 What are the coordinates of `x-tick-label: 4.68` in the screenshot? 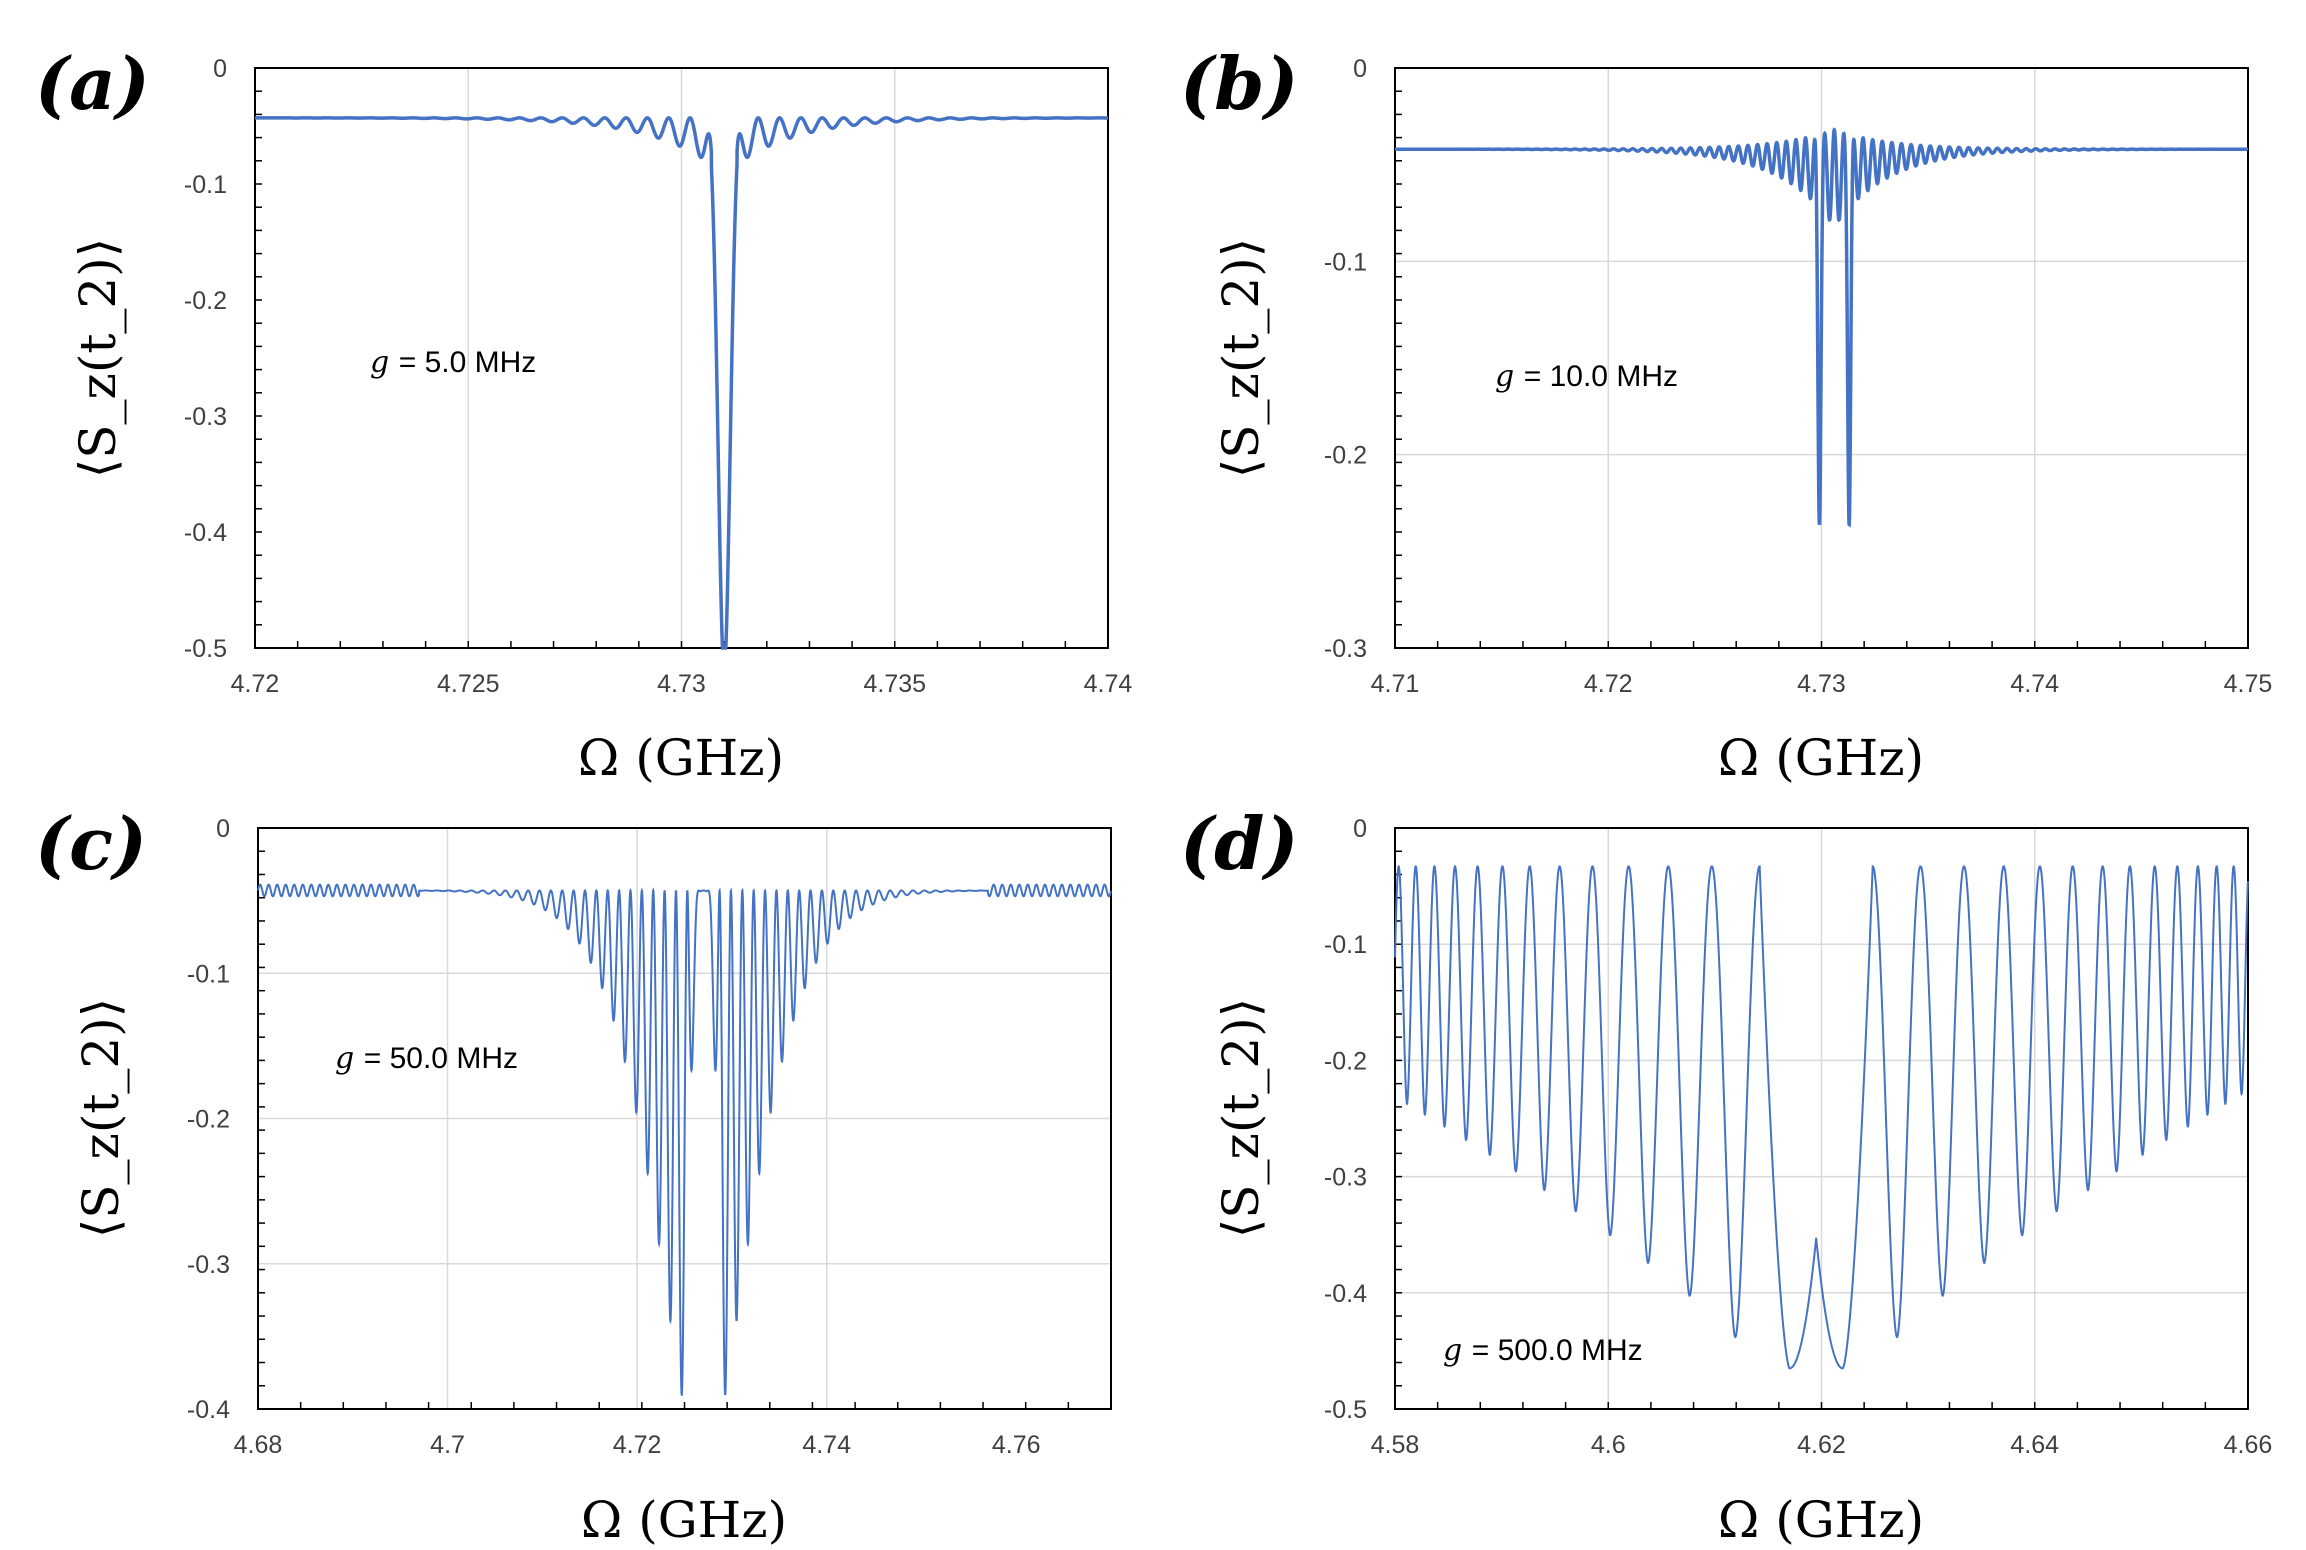 It's located at (258, 1445).